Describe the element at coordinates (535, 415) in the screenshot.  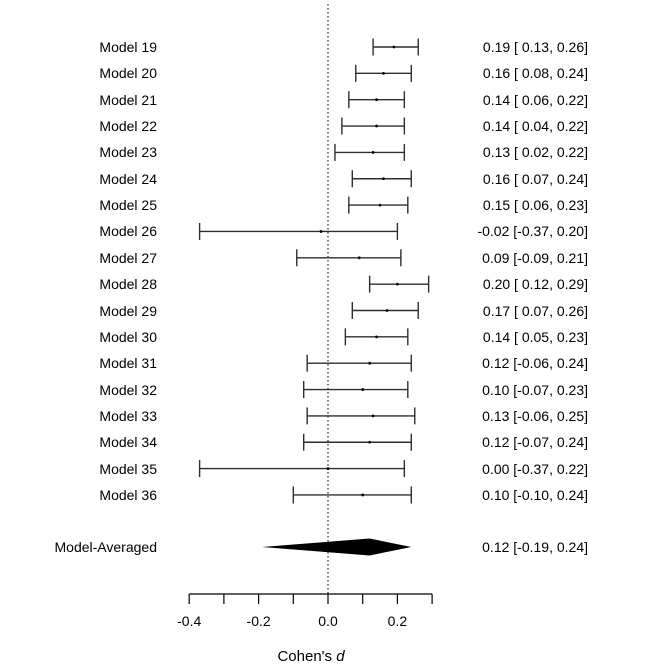
I see `row-annotation: 0.13 [-0.06, 0.25]` at that location.